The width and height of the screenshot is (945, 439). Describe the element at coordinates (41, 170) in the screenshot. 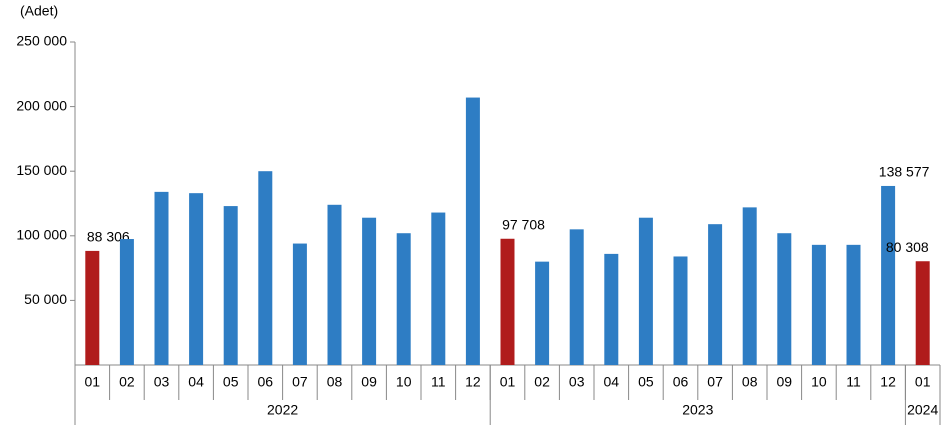

I see `y-tick-label: 150 000` at that location.